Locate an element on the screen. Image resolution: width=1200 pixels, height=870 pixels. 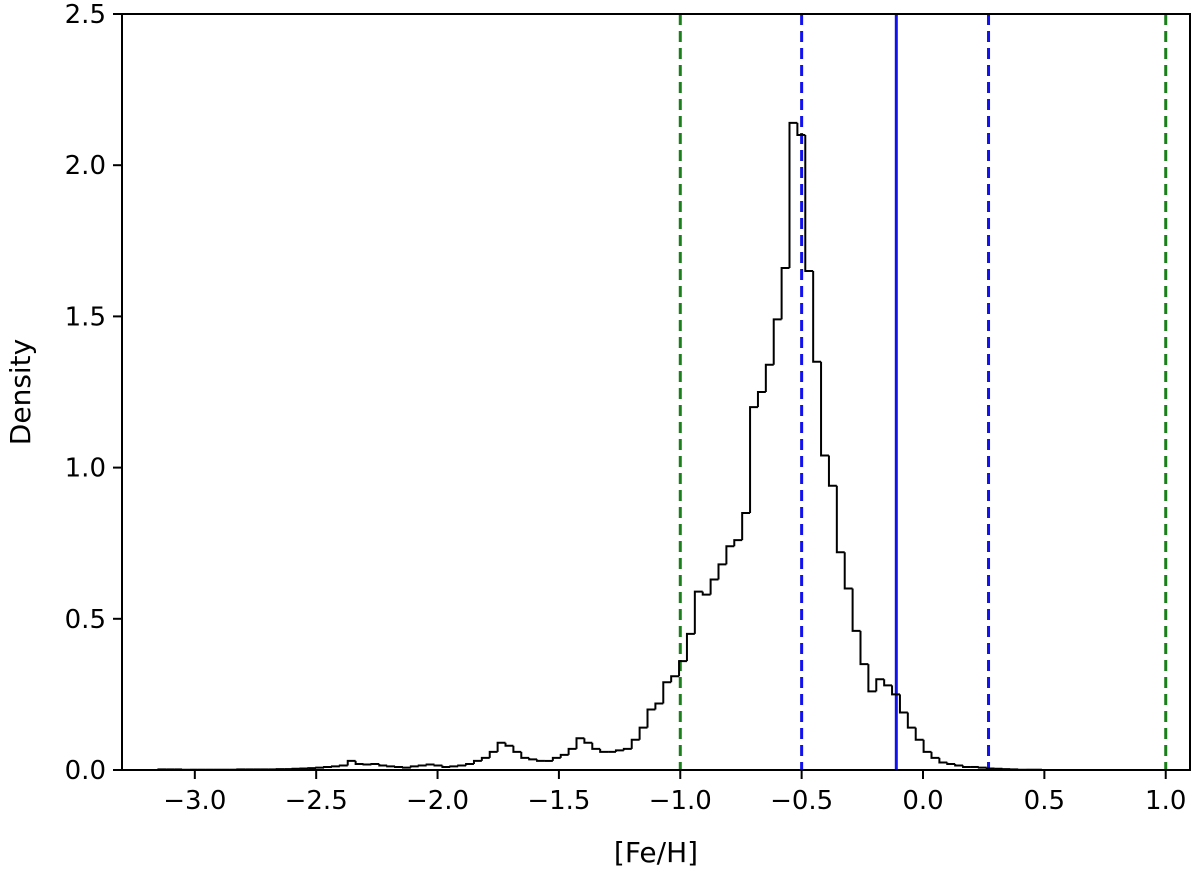
x-tick-label: 1.0 is located at coordinates (1165, 801).